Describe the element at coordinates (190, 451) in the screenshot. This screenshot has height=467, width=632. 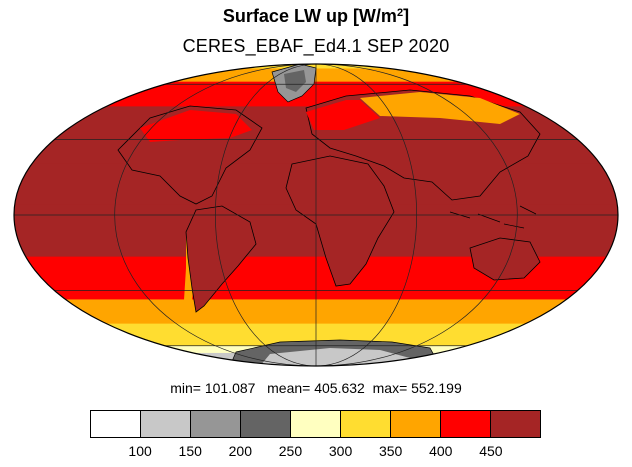
I see `colorbar-tick-label: 150` at that location.